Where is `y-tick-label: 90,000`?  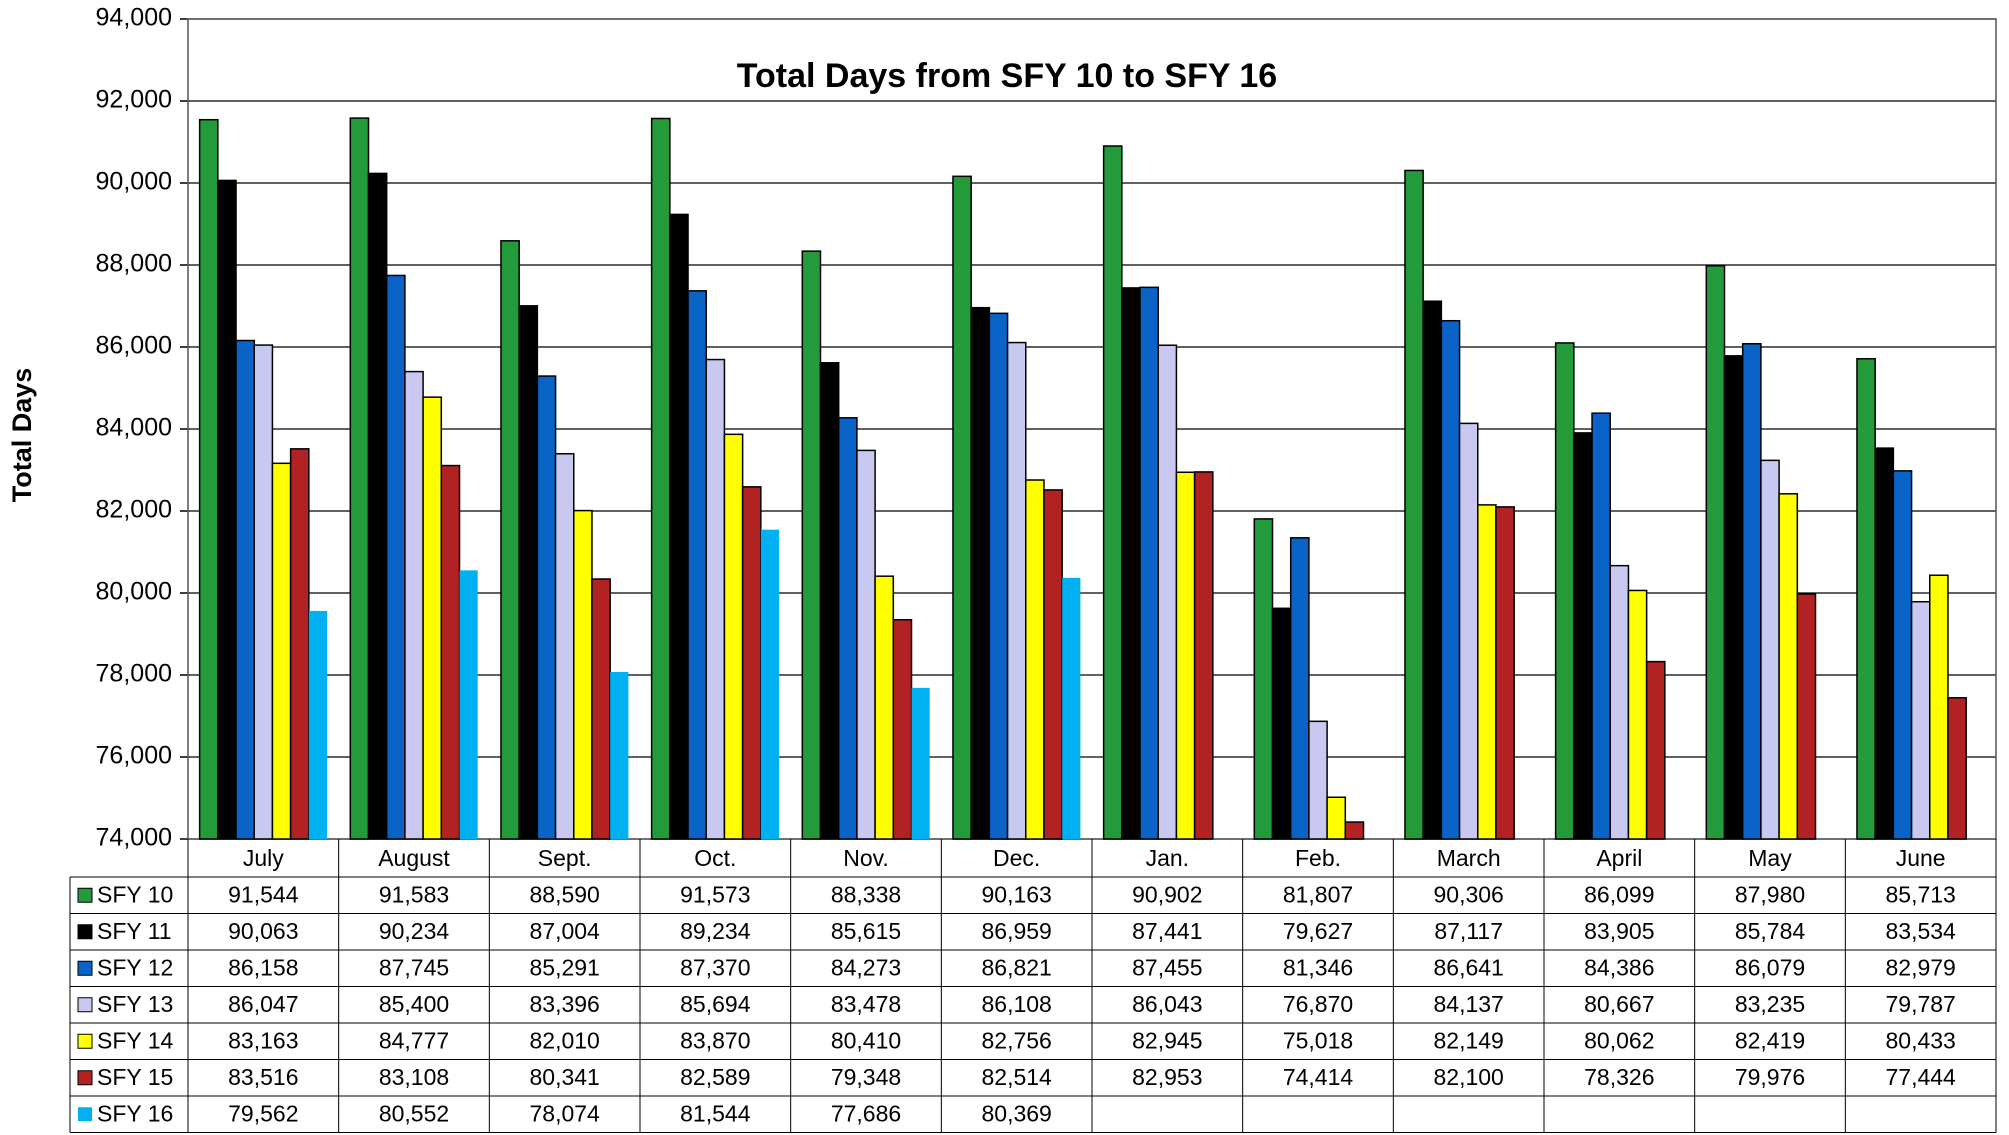
y-tick-label: 90,000 is located at coordinates (134, 182).